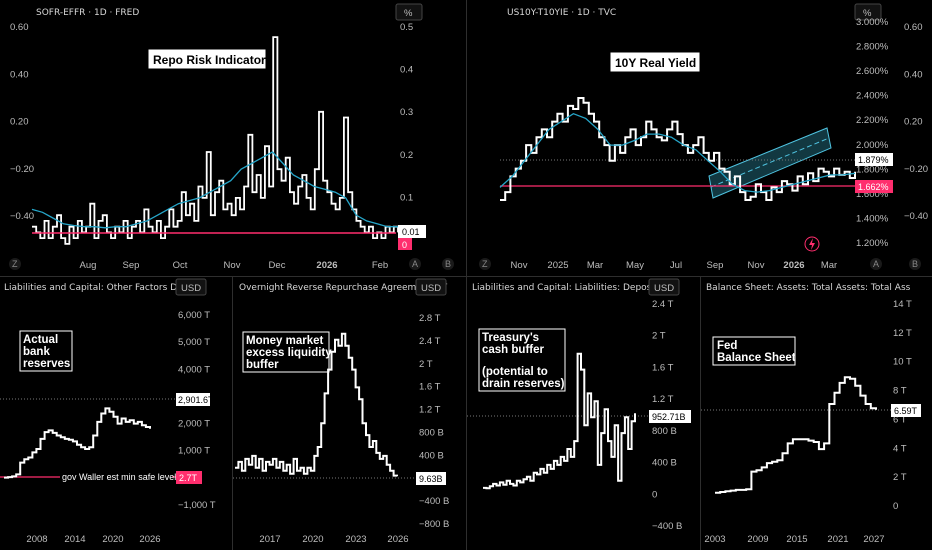  I want to click on right-axis-tick: 1.800%, so click(872, 169).